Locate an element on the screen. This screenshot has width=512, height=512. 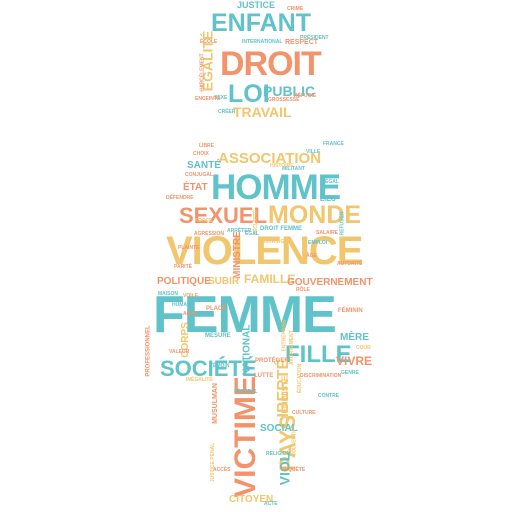
word: ÉDUCATION is located at coordinates (300, 378).